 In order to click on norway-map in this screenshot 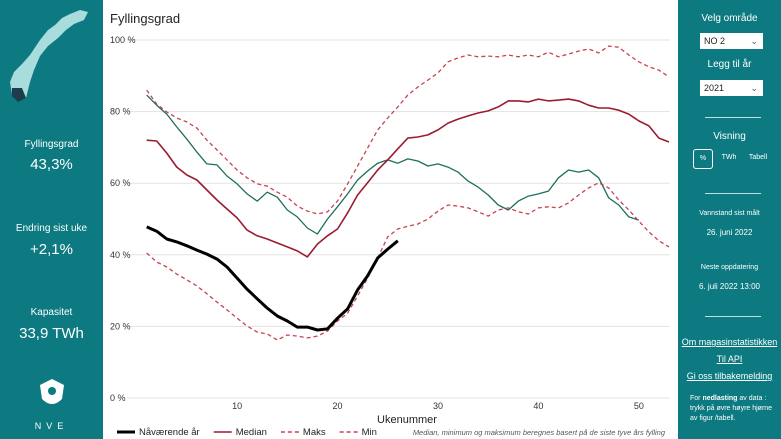, I will do `click(49, 56)`.